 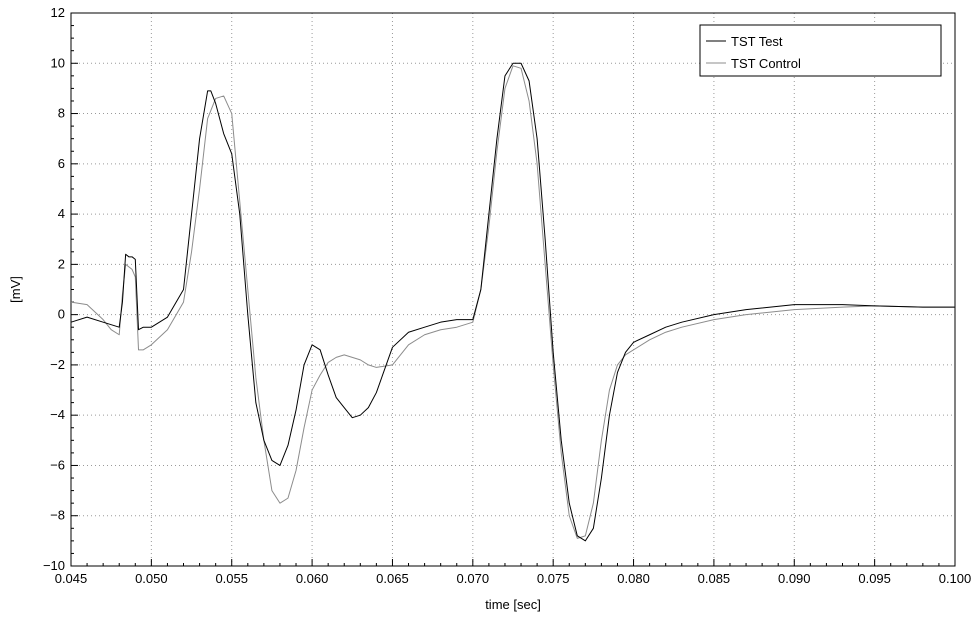 I want to click on x-tick-label: 0.070, so click(x=473, y=578).